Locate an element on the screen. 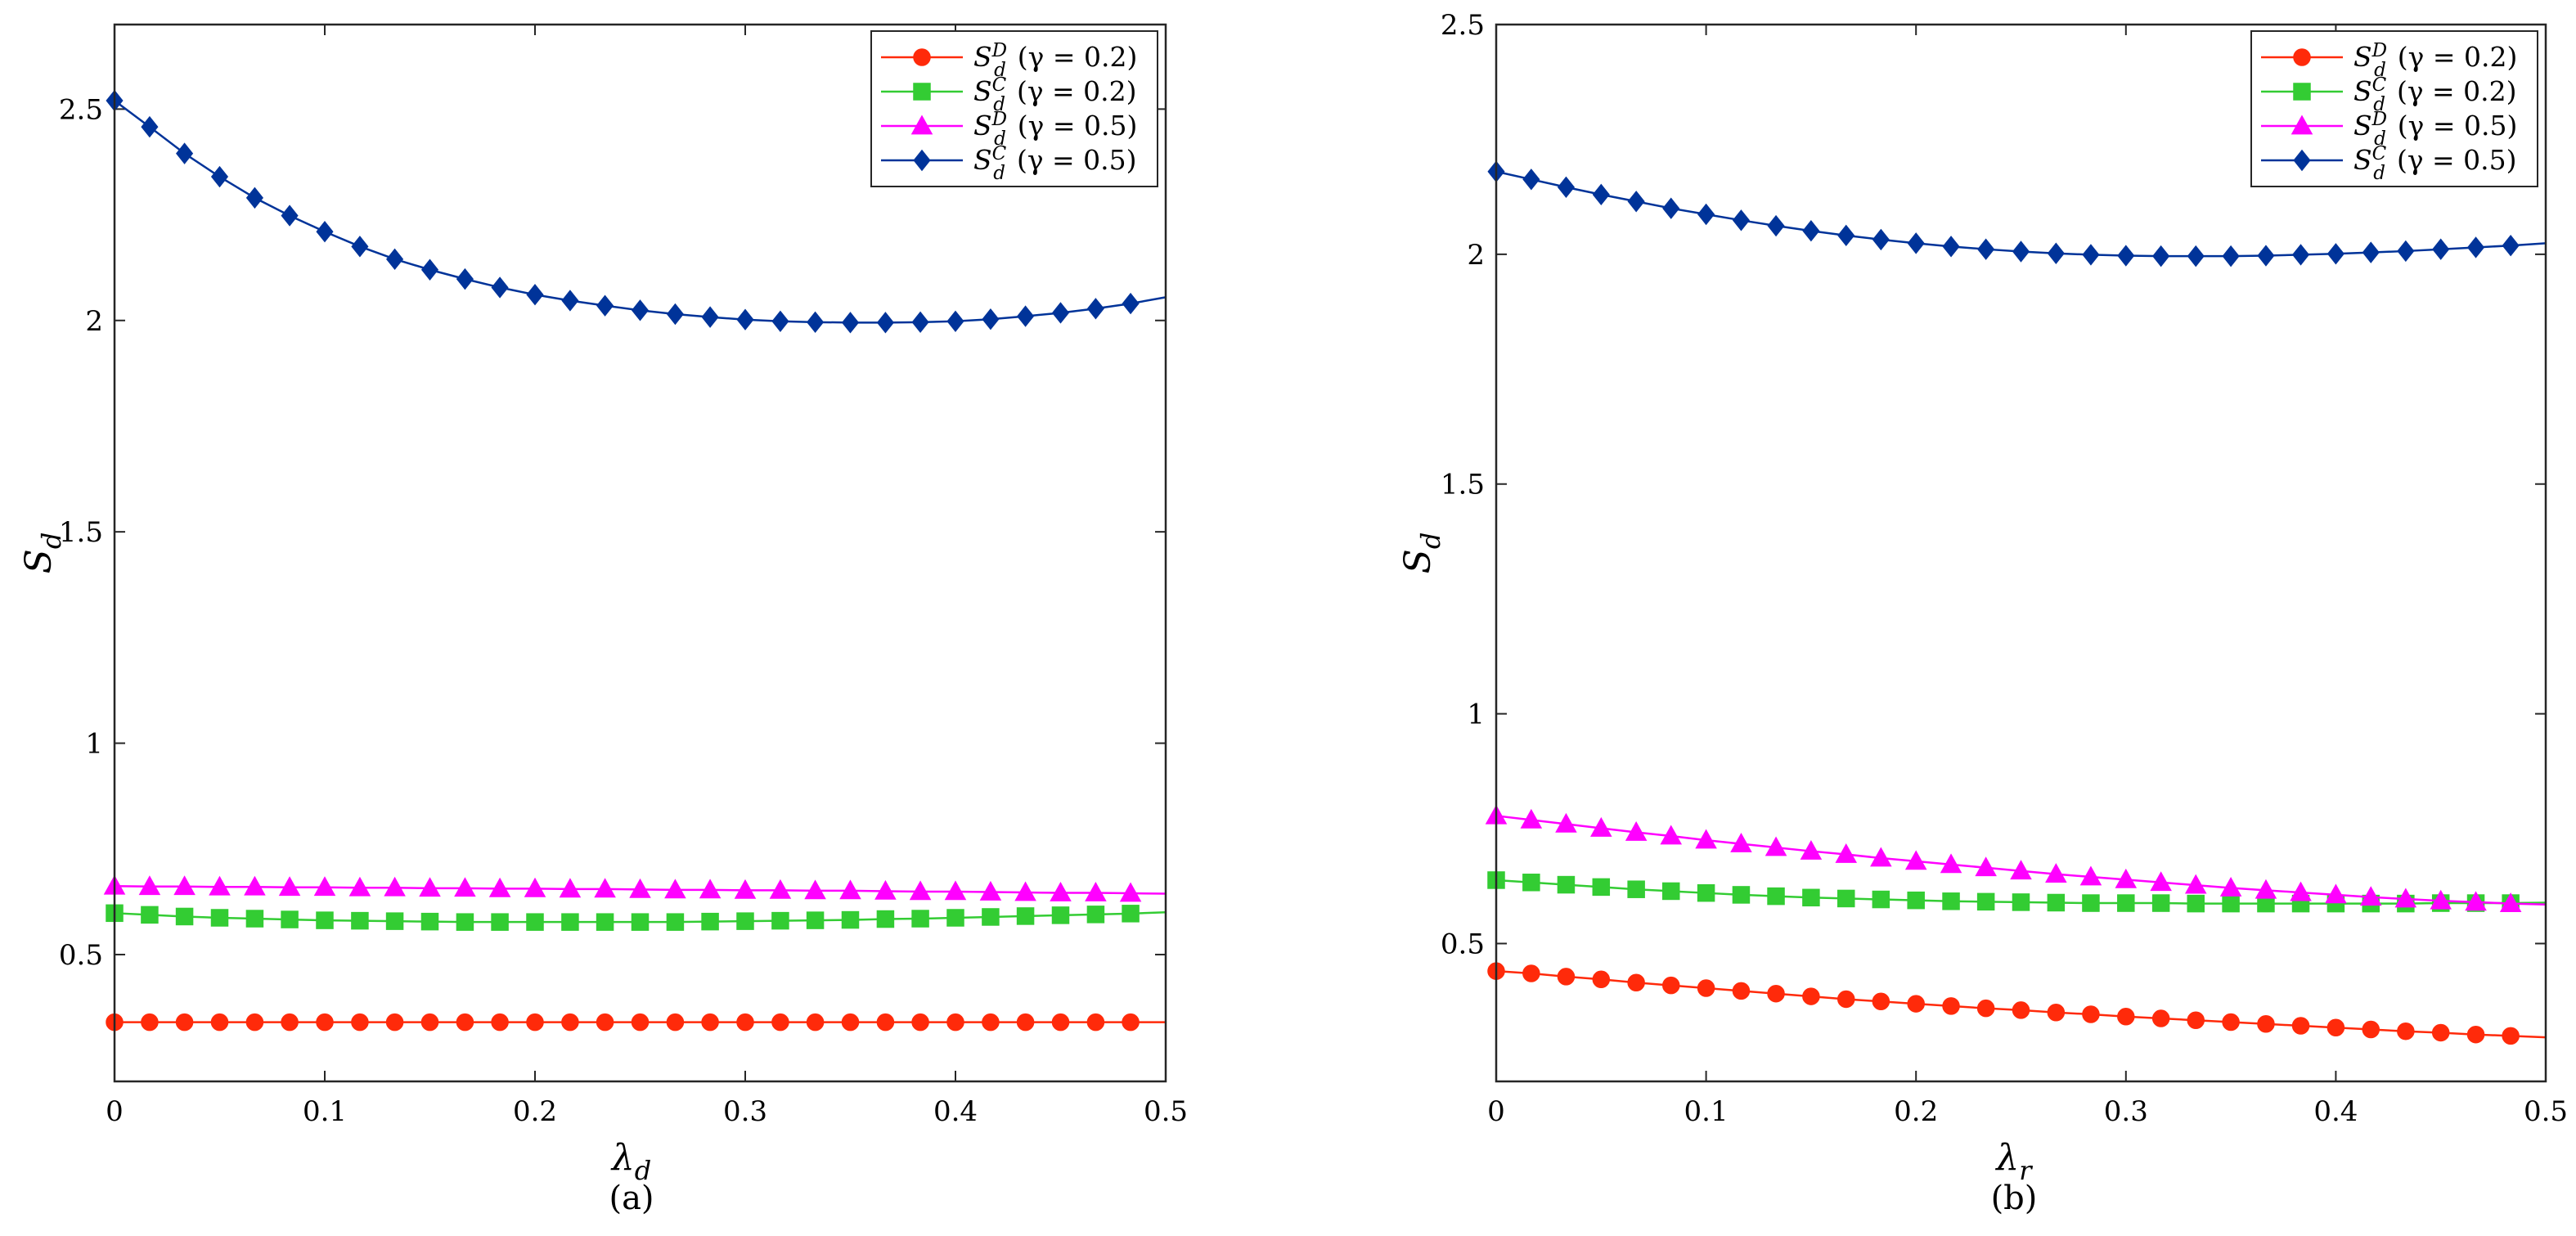 This screenshot has height=1236, width=2576. legend-entry: SD d (γ = 0.5) is located at coordinates (2389, 129).